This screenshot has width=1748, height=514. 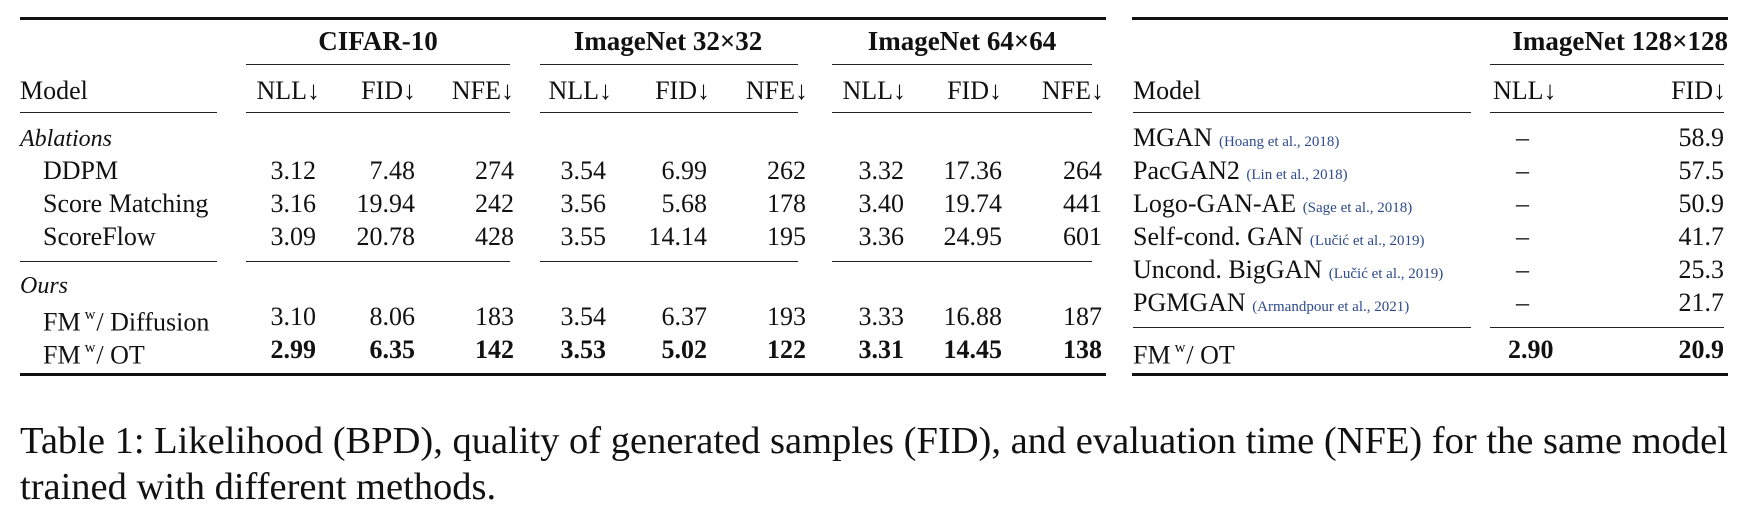 What do you see at coordinates (126, 203) in the screenshot?
I see `row-label: Score Matching` at bounding box center [126, 203].